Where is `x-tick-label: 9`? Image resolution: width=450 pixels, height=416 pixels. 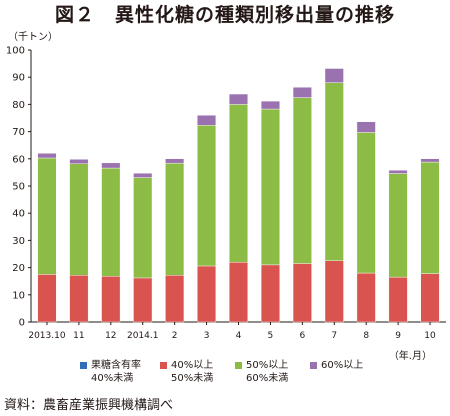
x-tick-label: 9 is located at coordinates (398, 336).